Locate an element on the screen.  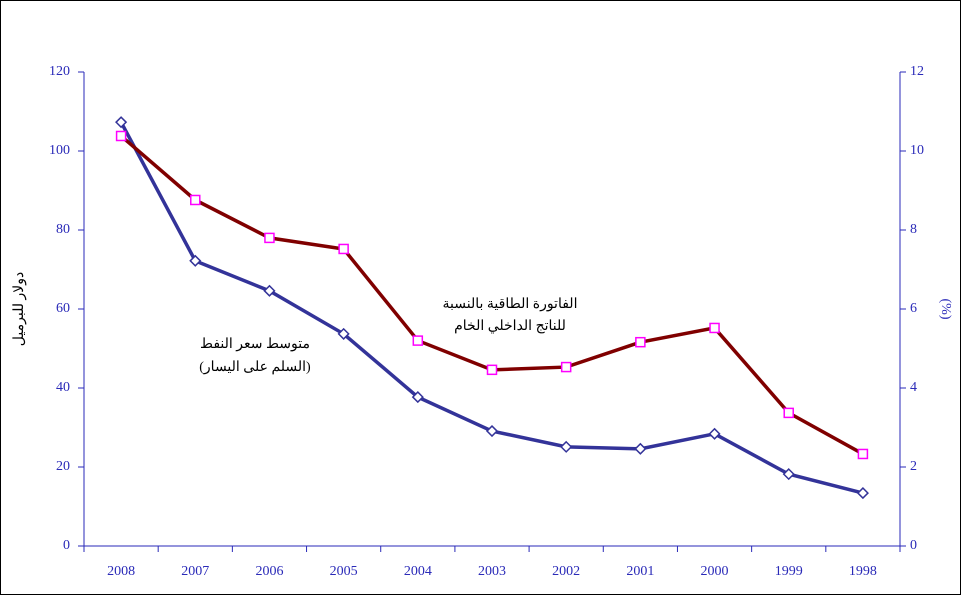
y-tick-label: 120 is located at coordinates (59, 71).